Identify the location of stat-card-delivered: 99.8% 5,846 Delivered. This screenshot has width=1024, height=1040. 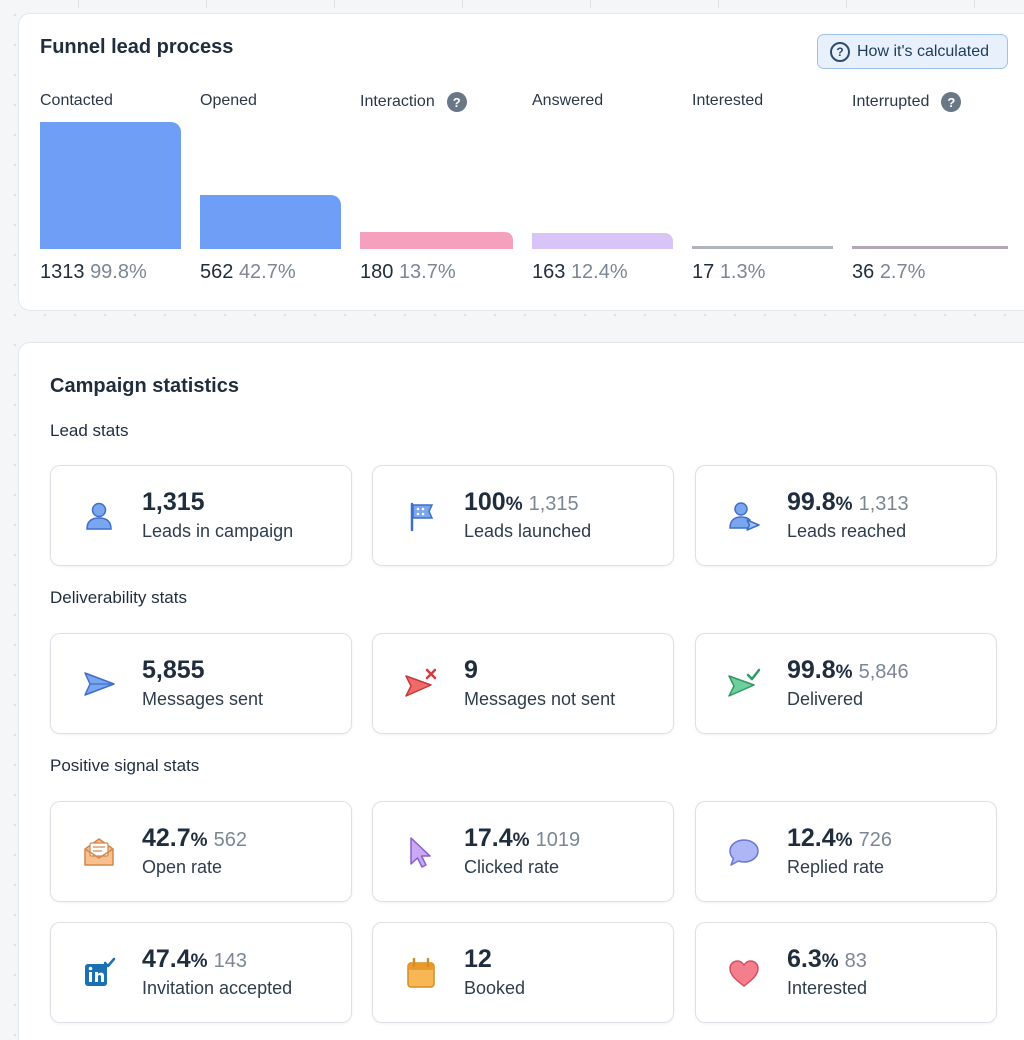
(846, 683).